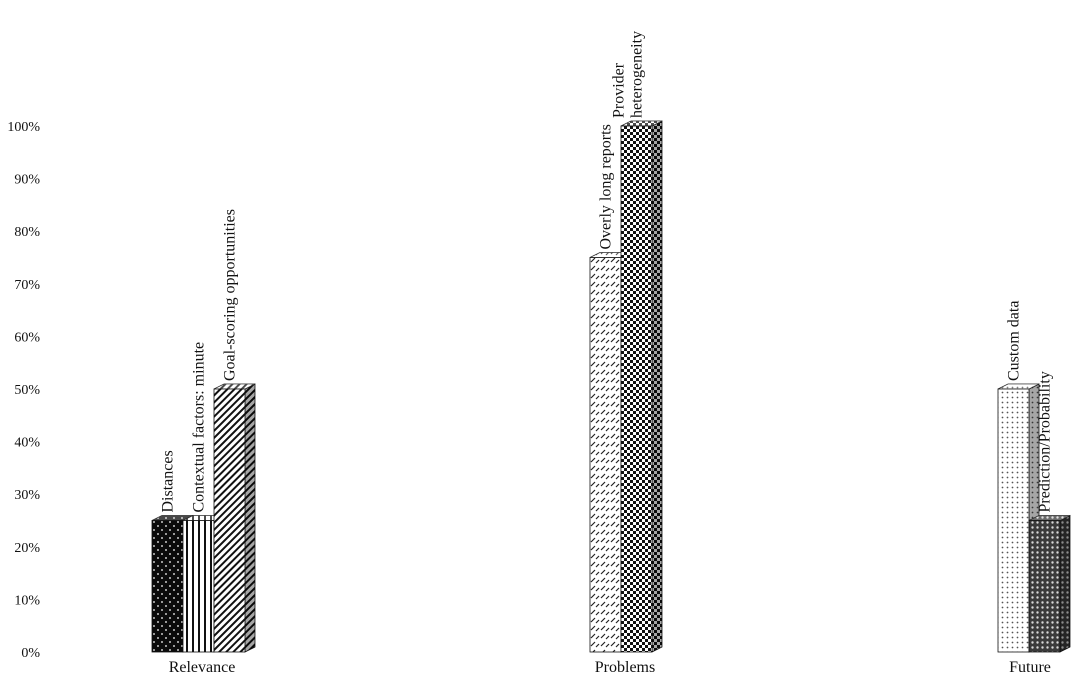  What do you see at coordinates (23, 127) in the screenshot?
I see `y-tick-label: 100%` at bounding box center [23, 127].